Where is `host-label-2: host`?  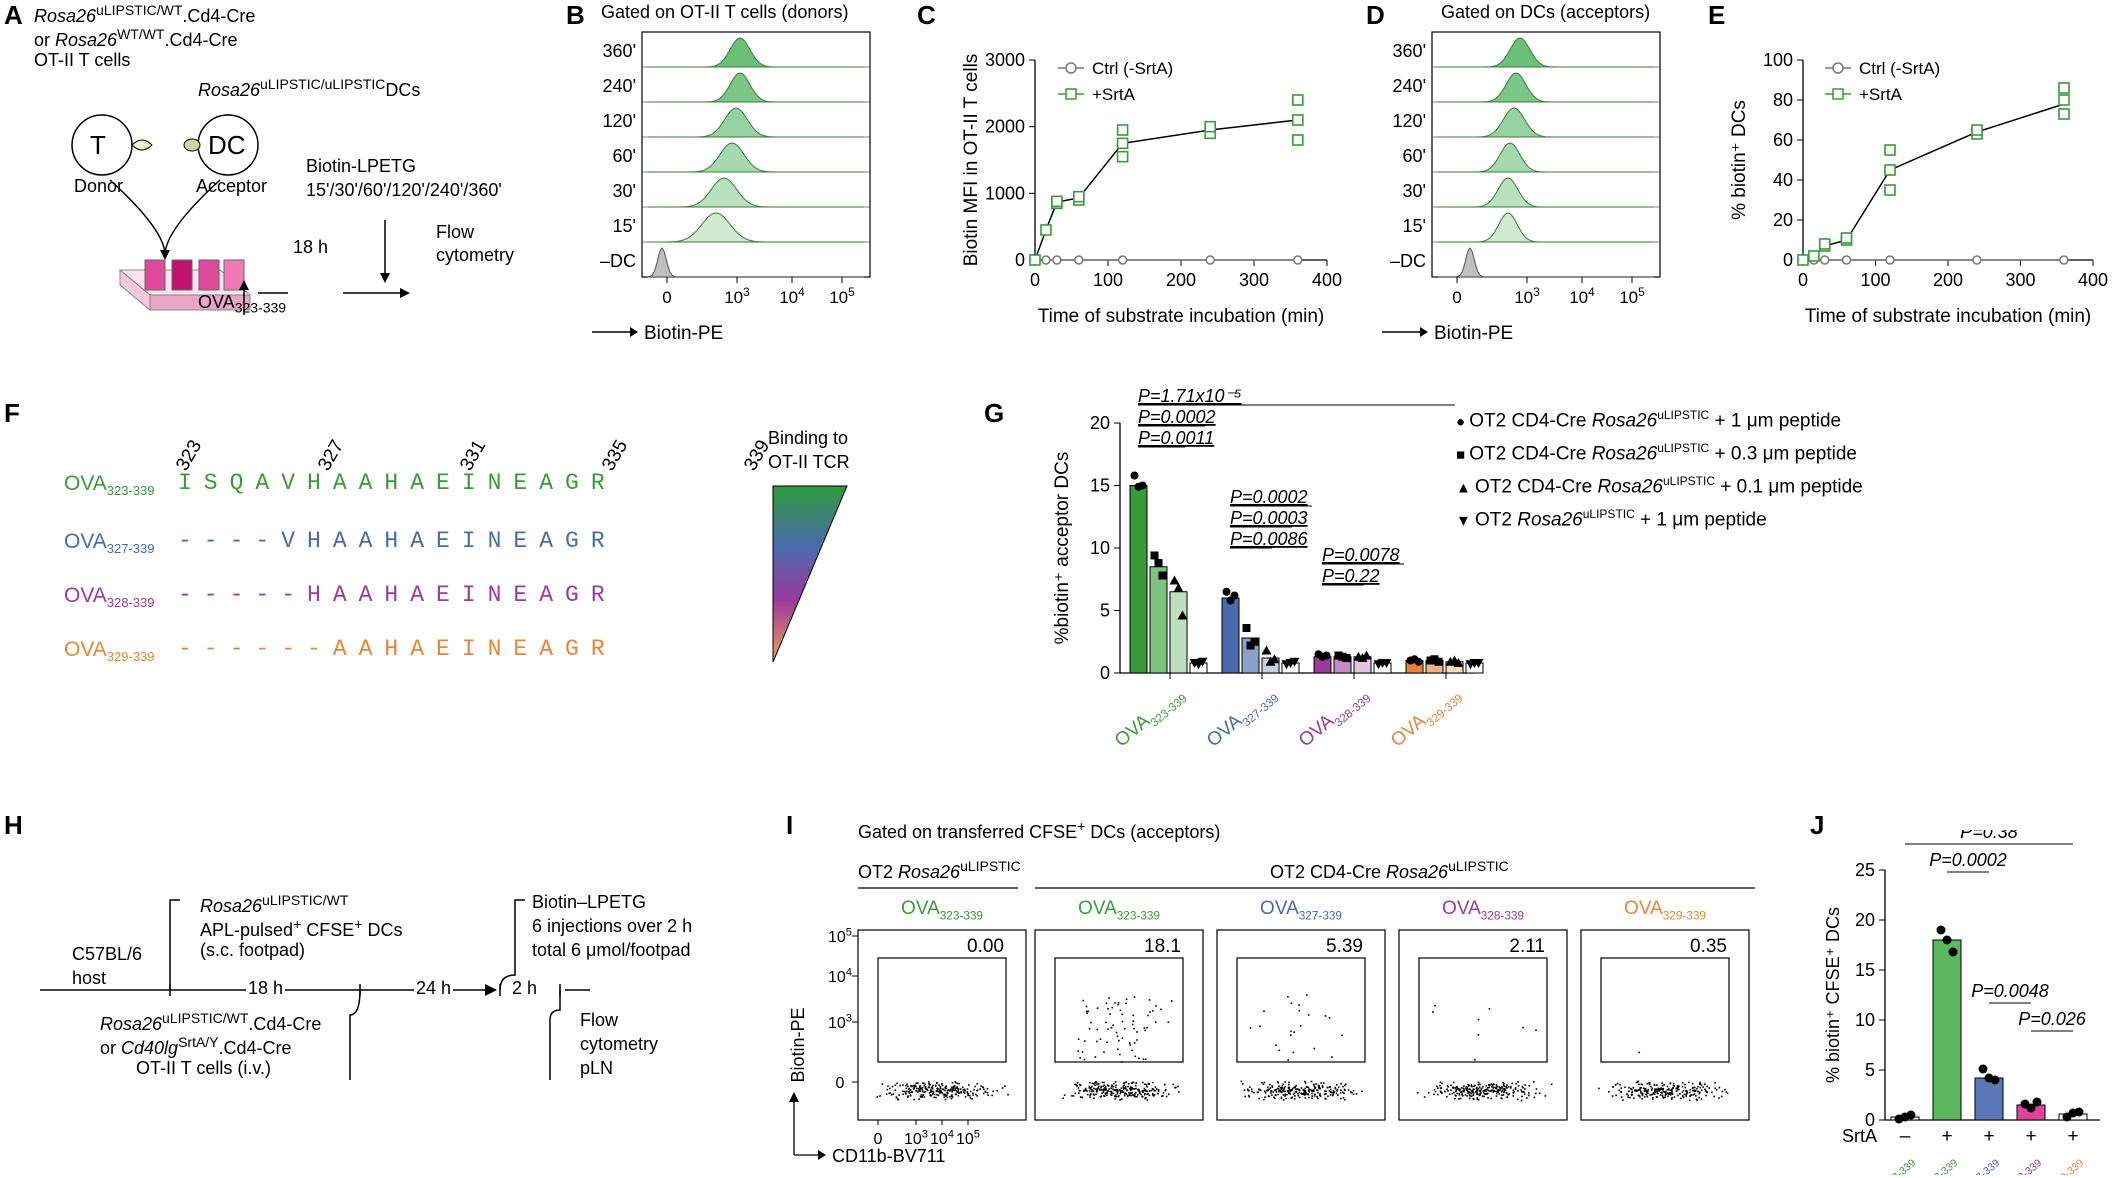 host-label-2: host is located at coordinates (89, 978).